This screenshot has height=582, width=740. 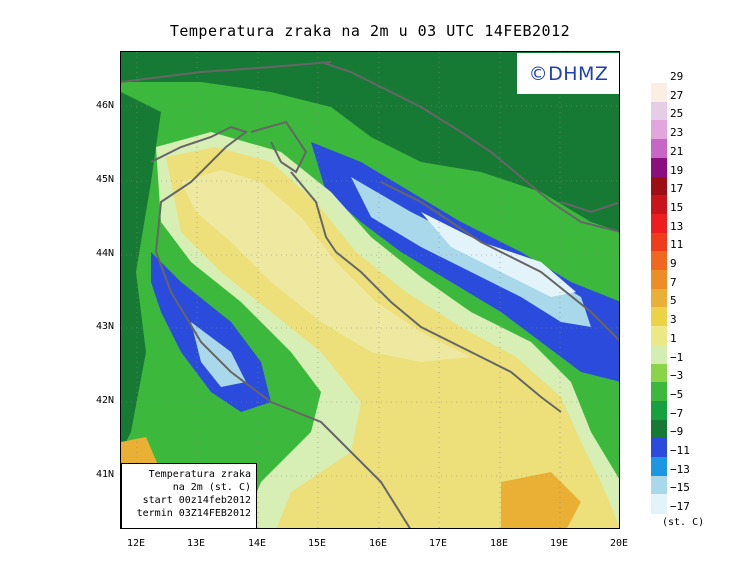 What do you see at coordinates (541, 500) in the screenshot?
I see `warmest-zone-south` at bounding box center [541, 500].